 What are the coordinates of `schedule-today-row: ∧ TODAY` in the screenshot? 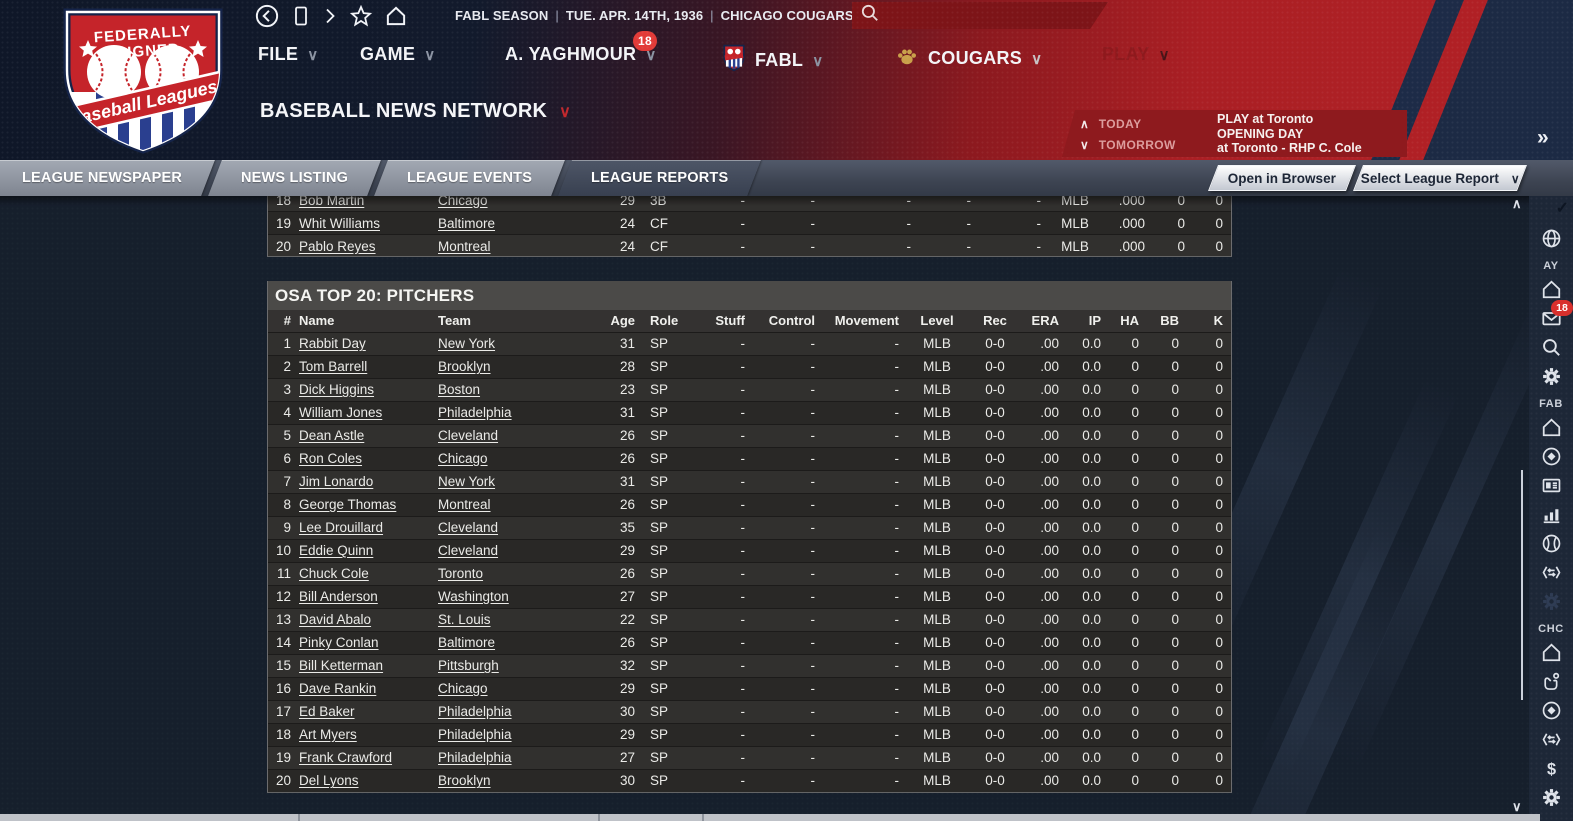 It's located at (1128, 123).